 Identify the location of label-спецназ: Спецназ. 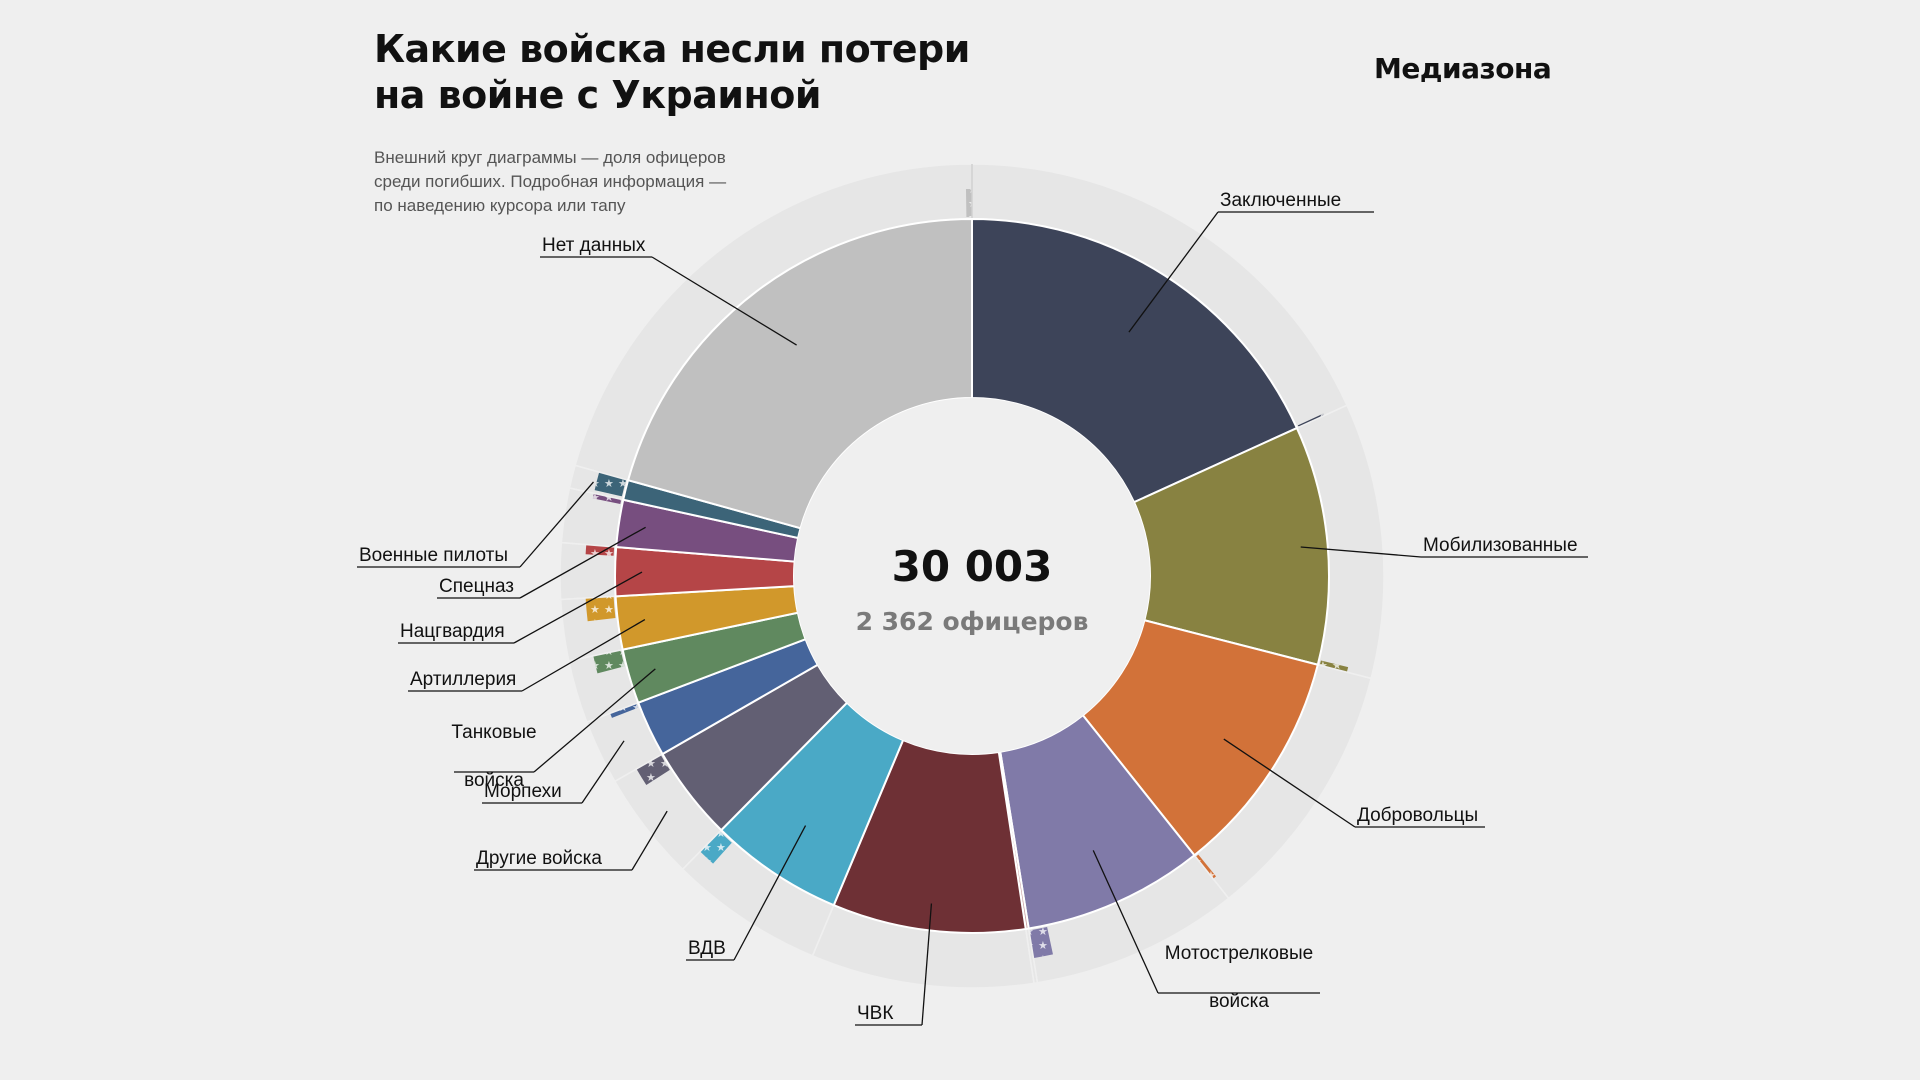
(476, 586).